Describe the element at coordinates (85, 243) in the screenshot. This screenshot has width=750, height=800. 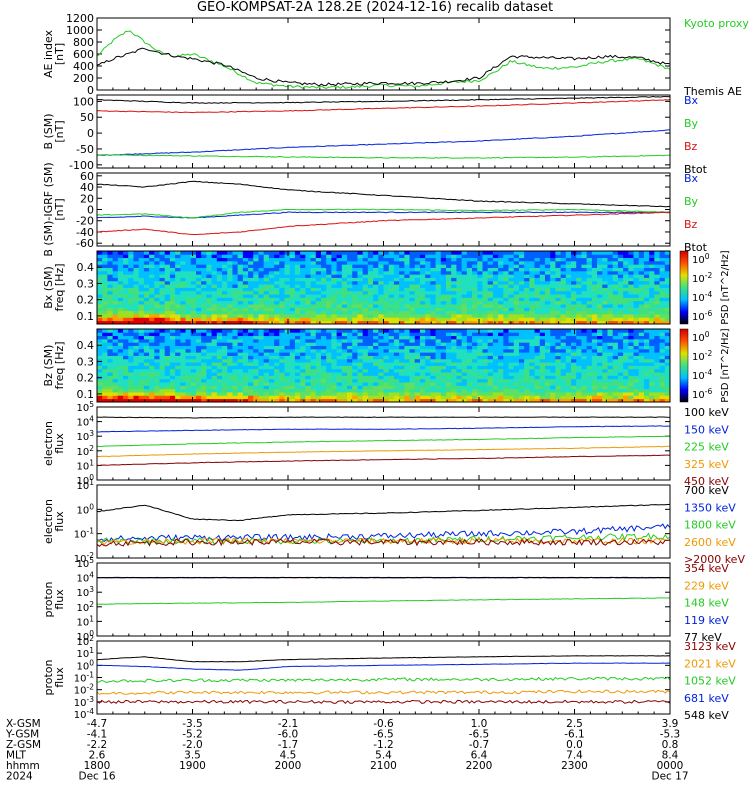
I see `y-tick-label: -60` at that location.